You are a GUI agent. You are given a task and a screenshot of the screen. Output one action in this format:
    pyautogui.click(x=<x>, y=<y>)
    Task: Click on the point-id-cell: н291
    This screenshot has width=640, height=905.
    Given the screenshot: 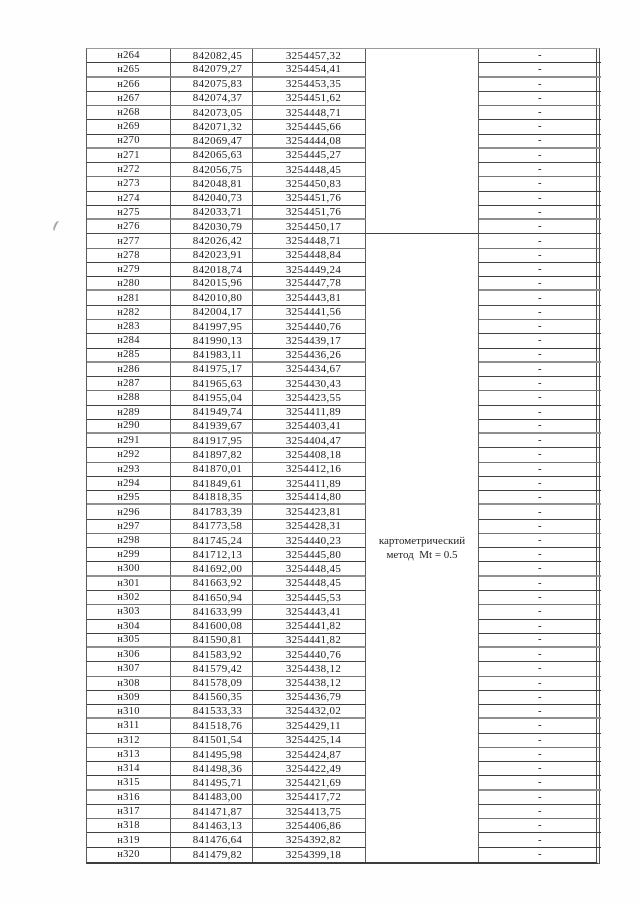 What is the action you would take?
    pyautogui.click(x=129, y=441)
    